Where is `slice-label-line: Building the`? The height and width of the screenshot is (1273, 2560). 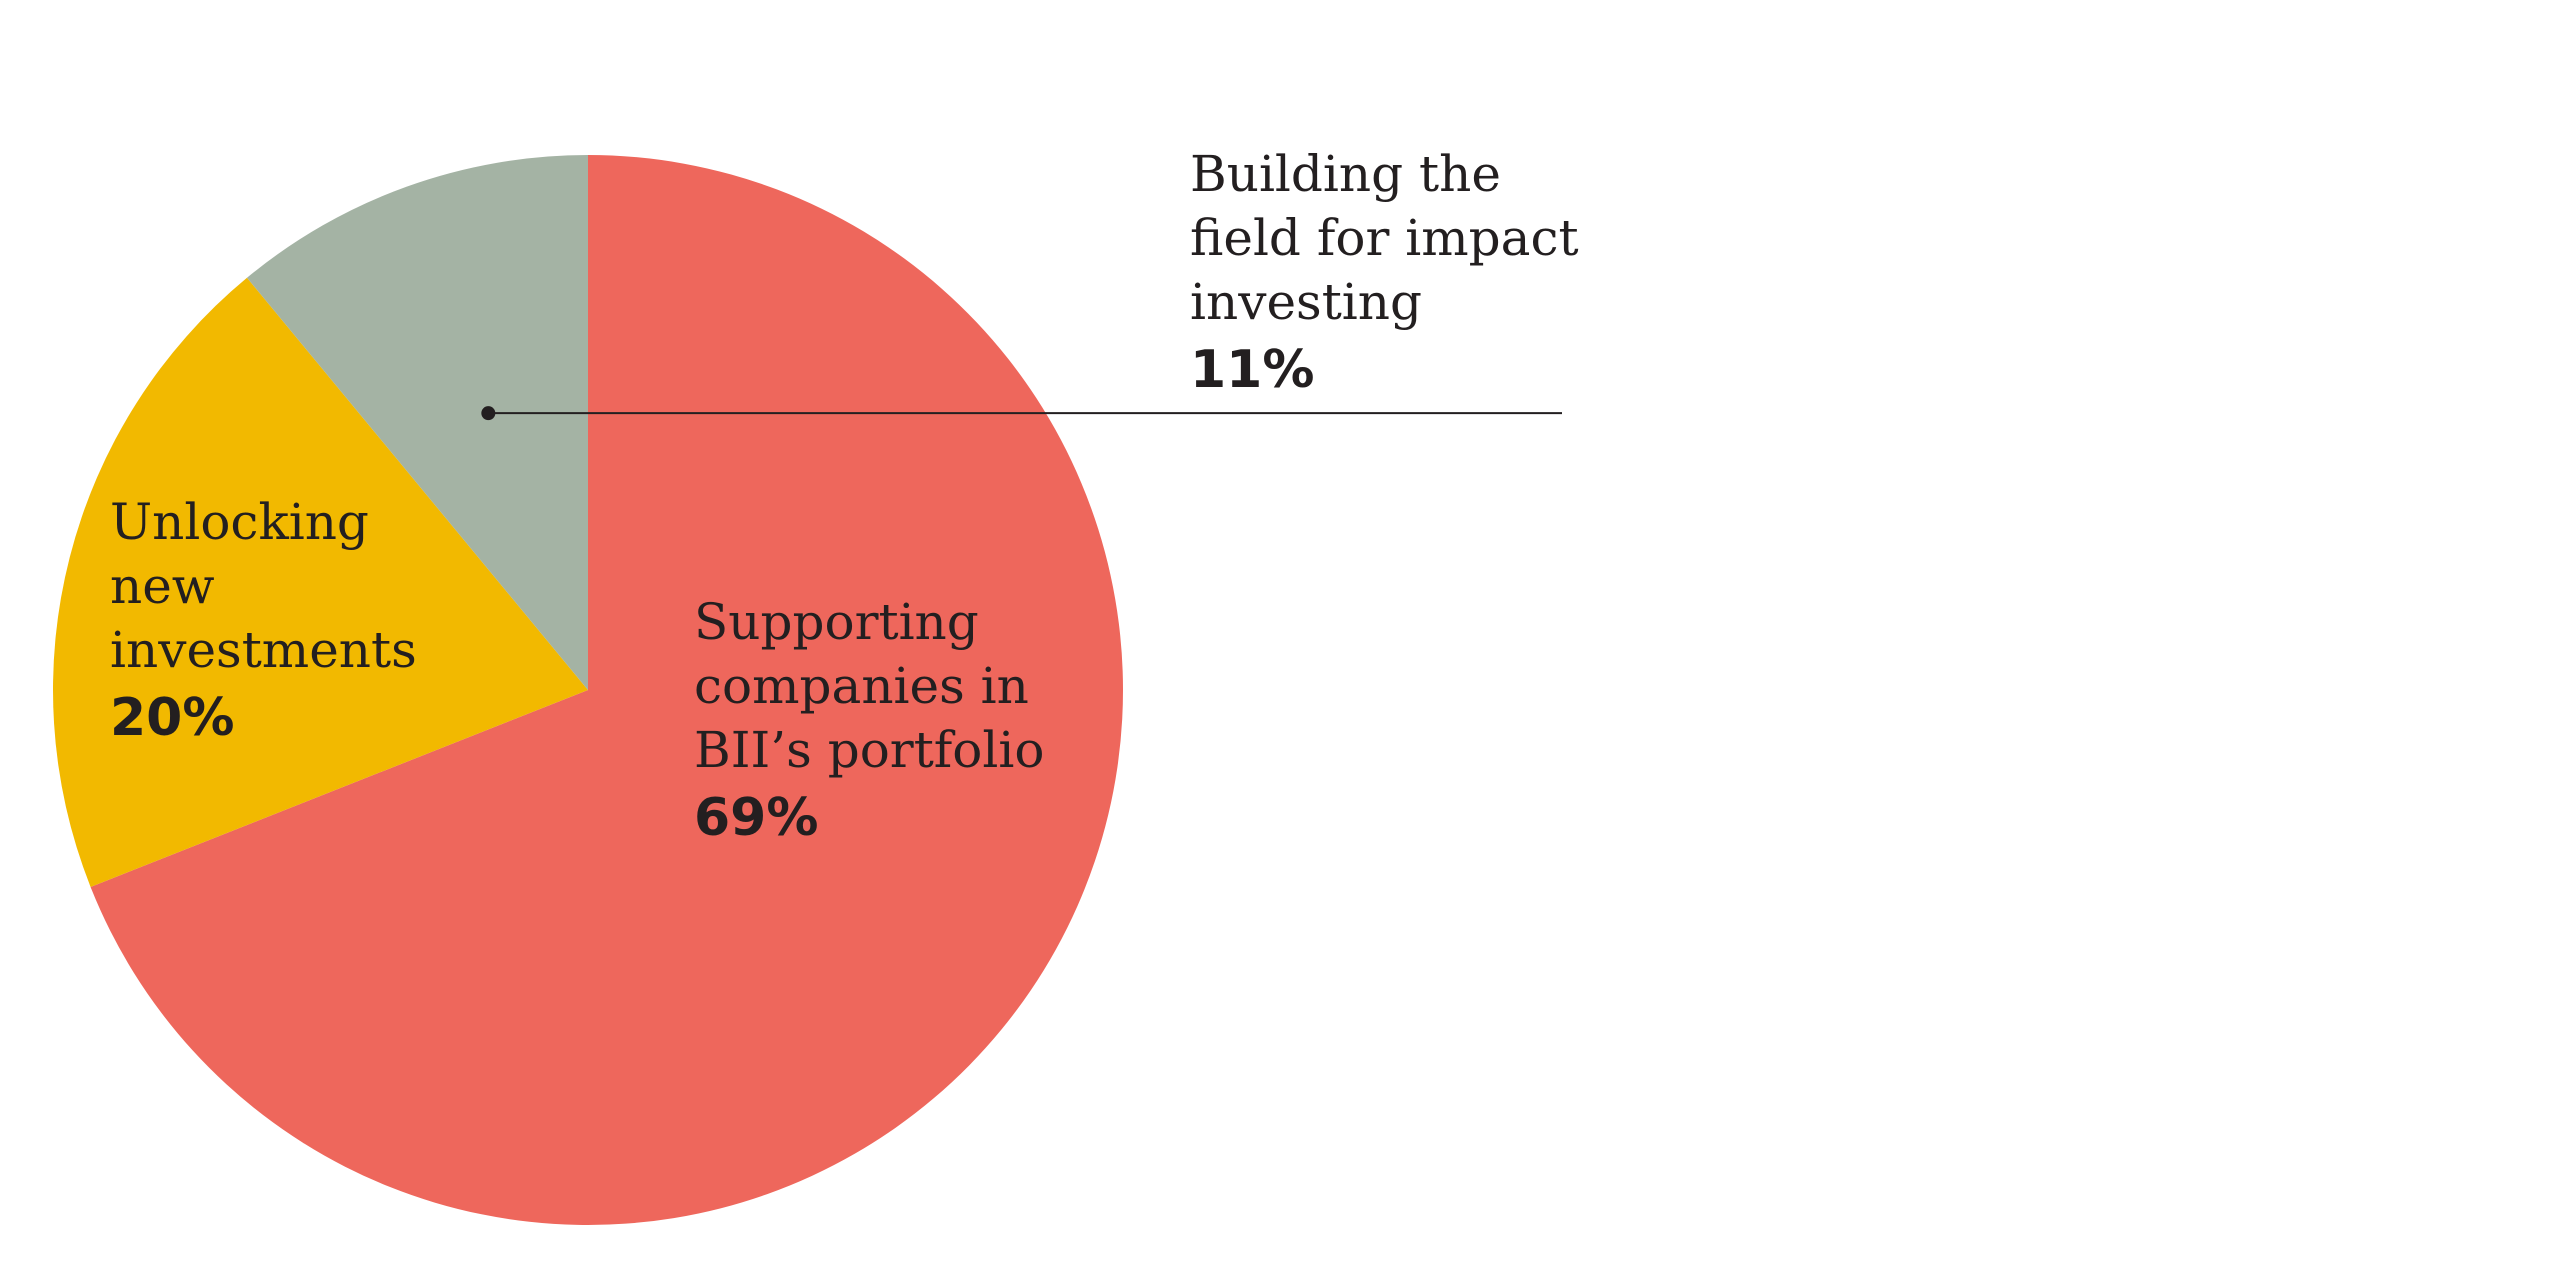 slice-label-line: Building the is located at coordinates (1345, 174).